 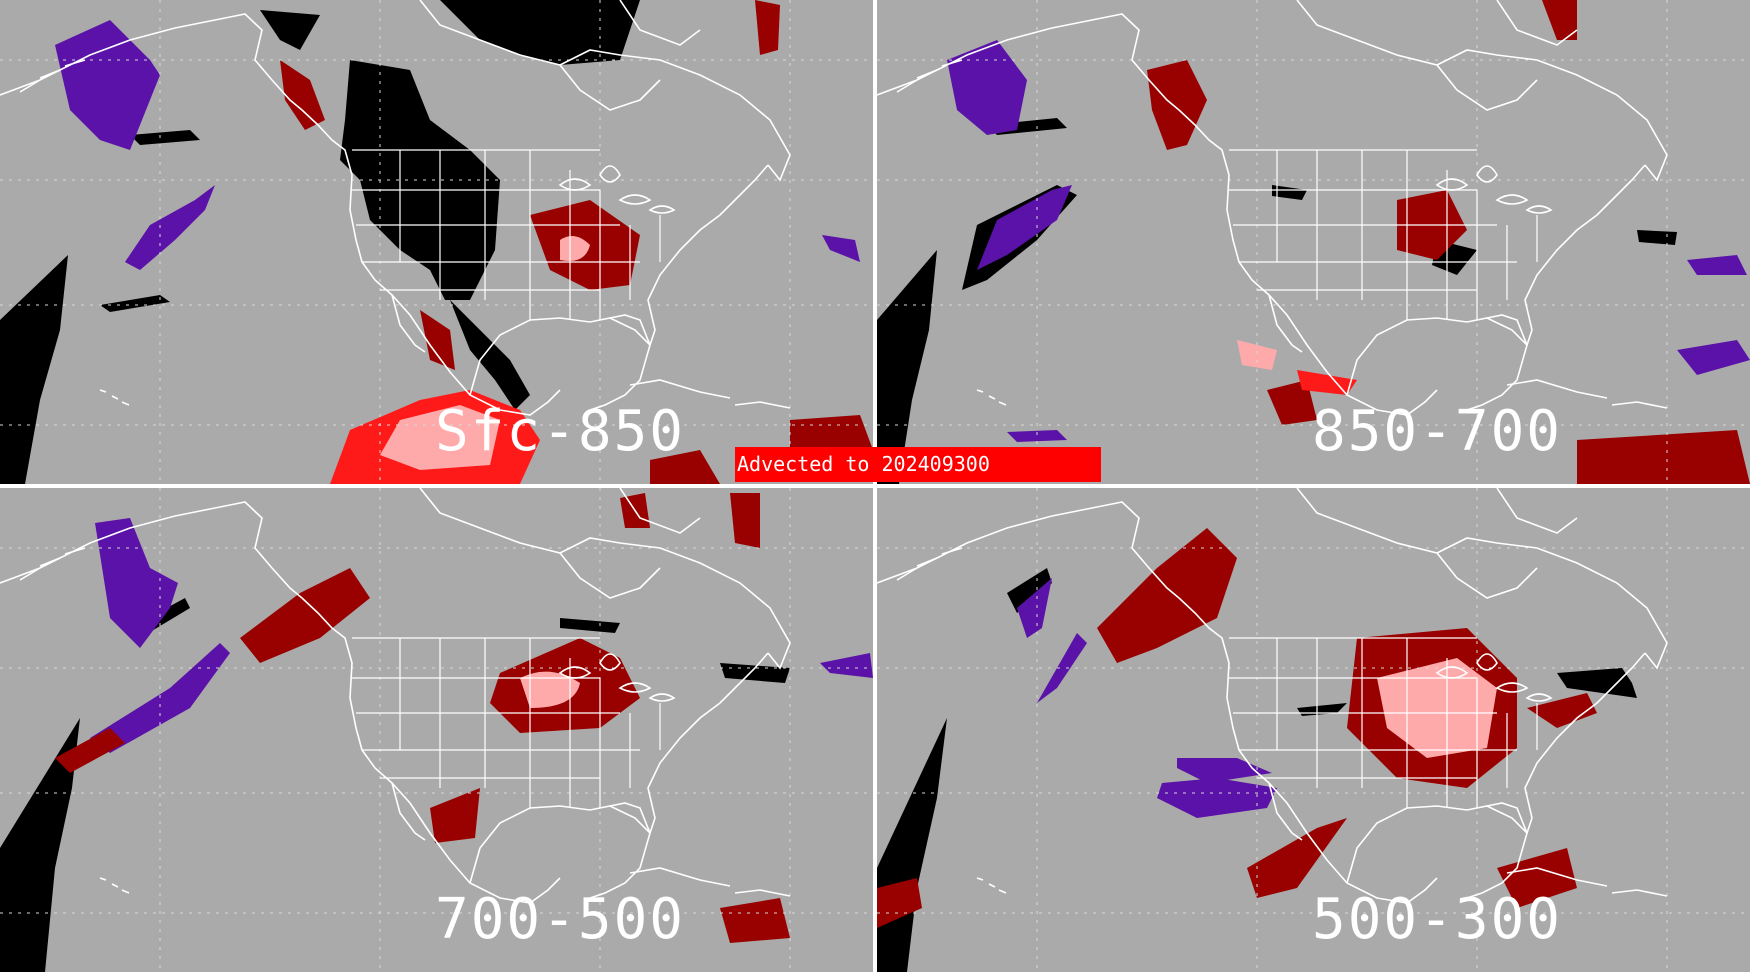 I want to click on advection-time-banner: Advected to 202409300, so click(x=918, y=464).